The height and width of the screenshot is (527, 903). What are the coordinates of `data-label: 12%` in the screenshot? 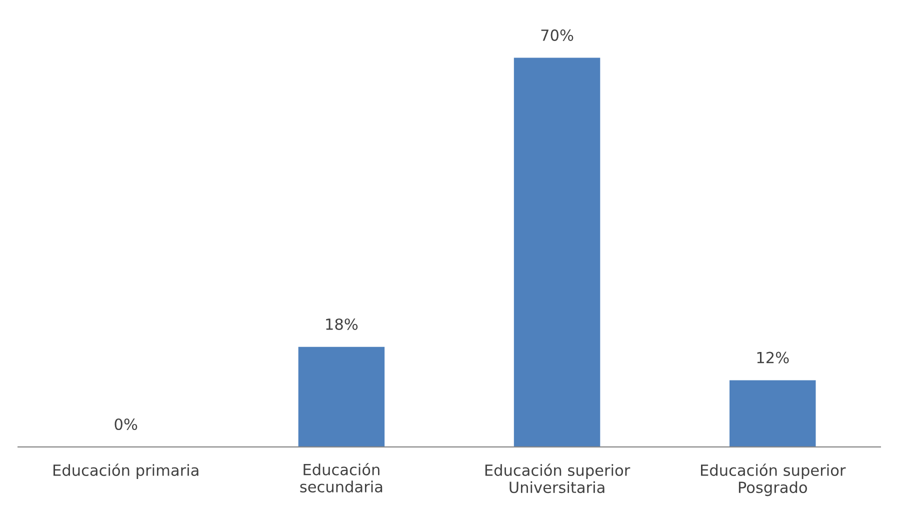 It's located at (773, 358).